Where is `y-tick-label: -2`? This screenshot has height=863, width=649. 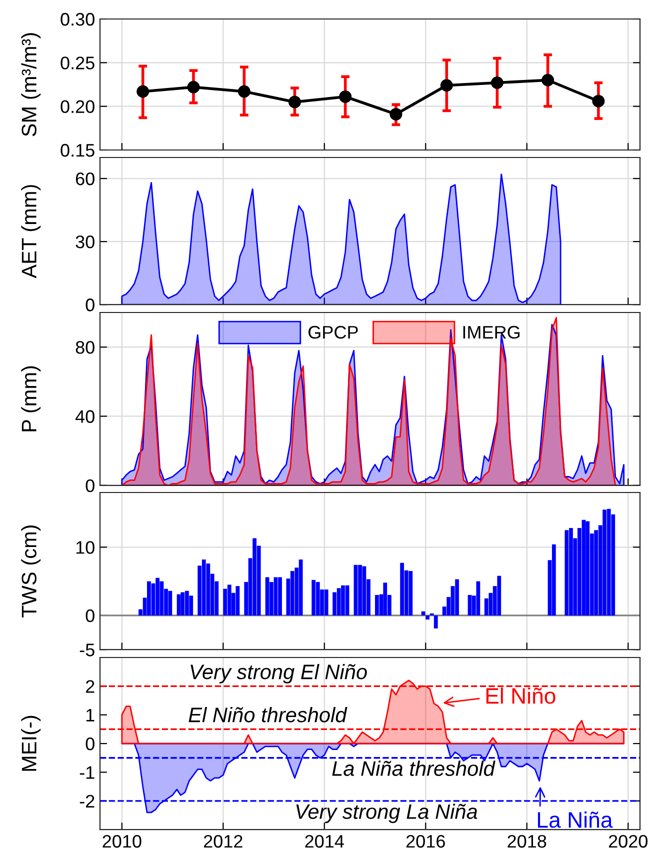
y-tick-label: -2 is located at coordinates (87, 801).